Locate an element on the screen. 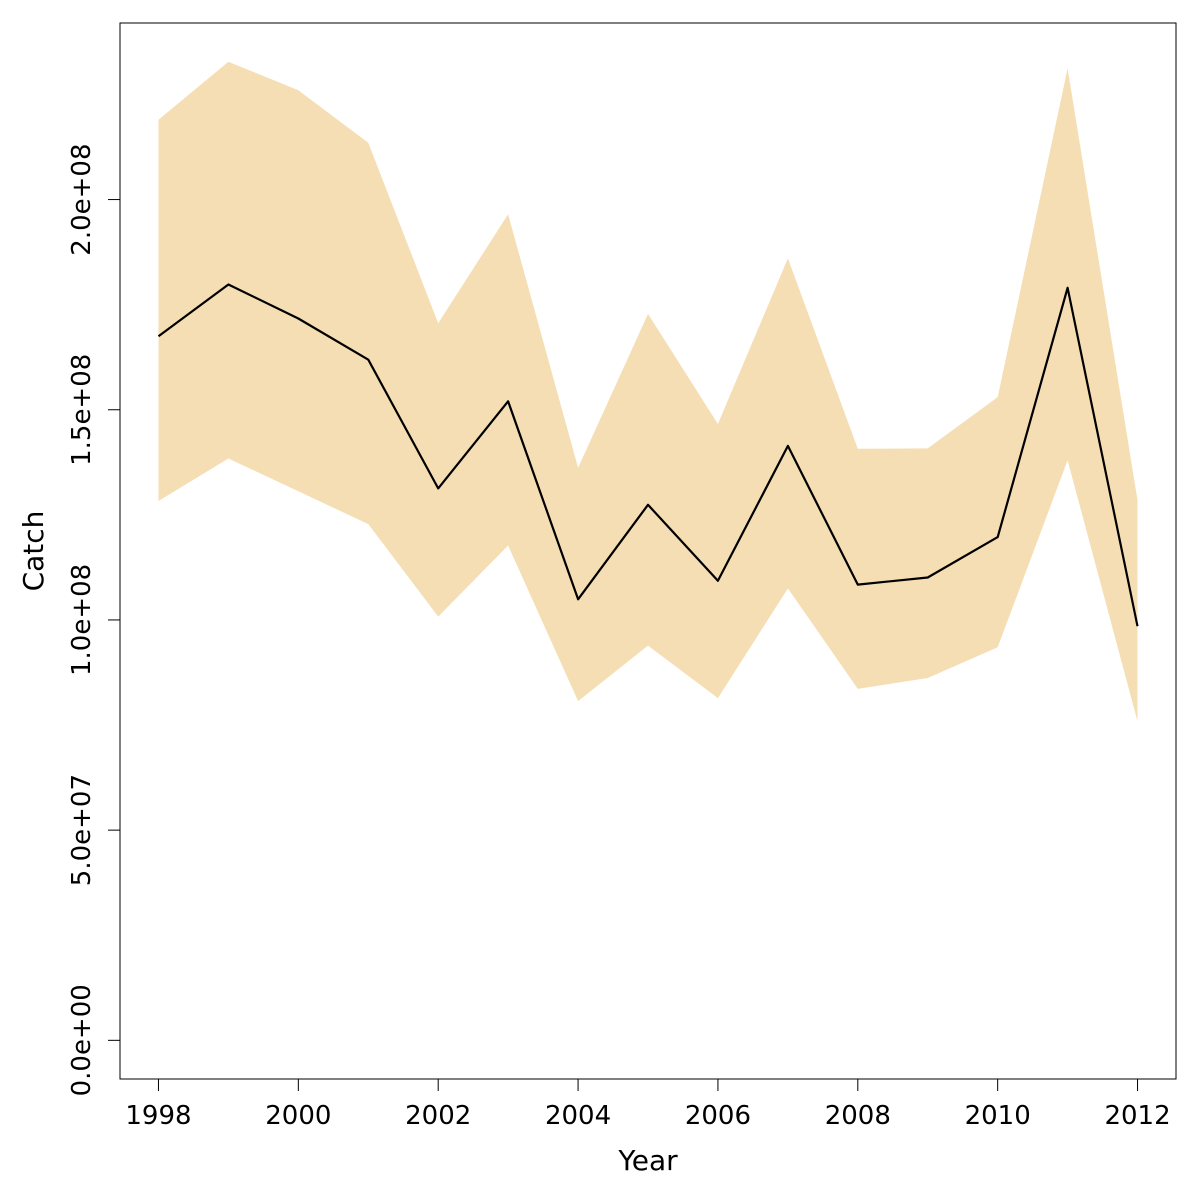 The height and width of the screenshot is (1200, 1200). x-tick-label: 2000 is located at coordinates (298, 1116).